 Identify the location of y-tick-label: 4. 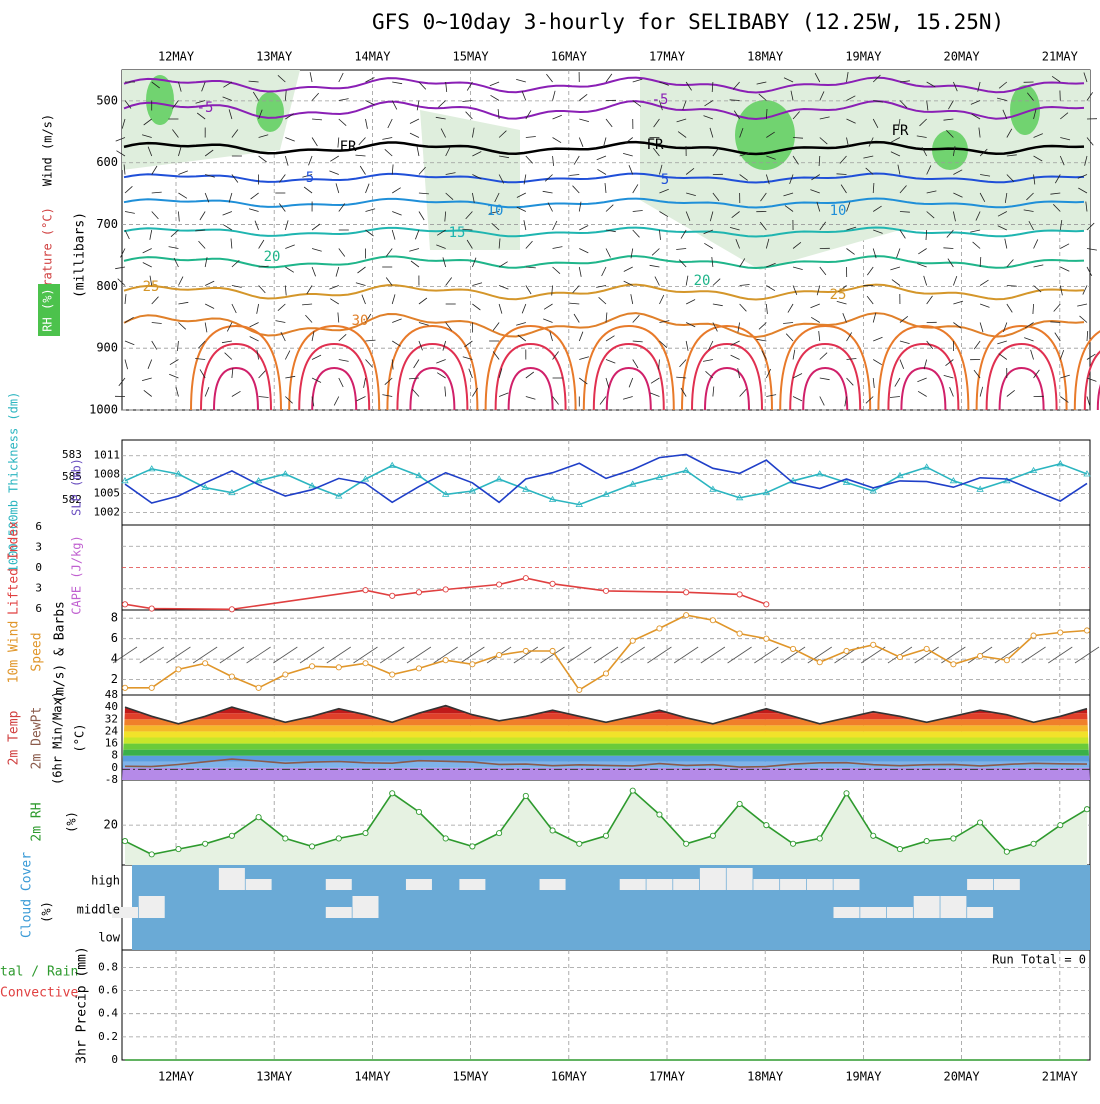
(114, 659).